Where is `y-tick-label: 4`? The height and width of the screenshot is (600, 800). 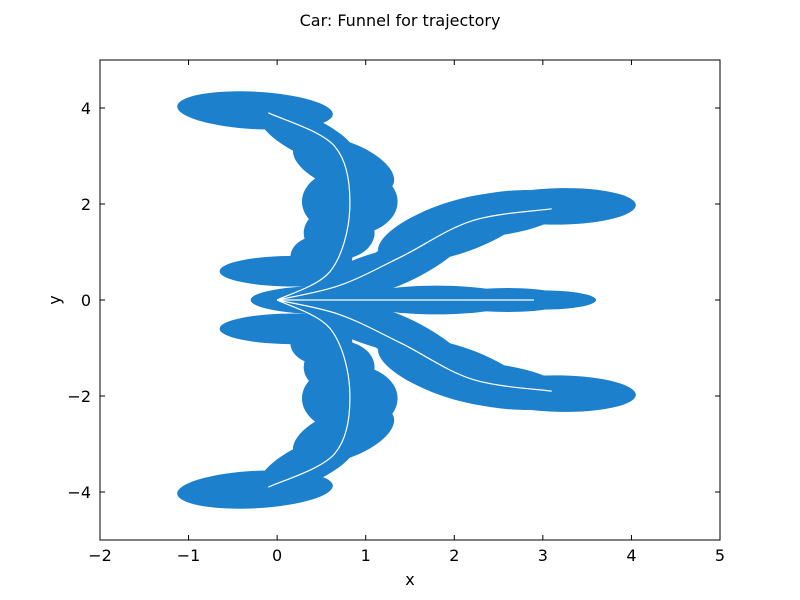 y-tick-label: 4 is located at coordinates (86, 108).